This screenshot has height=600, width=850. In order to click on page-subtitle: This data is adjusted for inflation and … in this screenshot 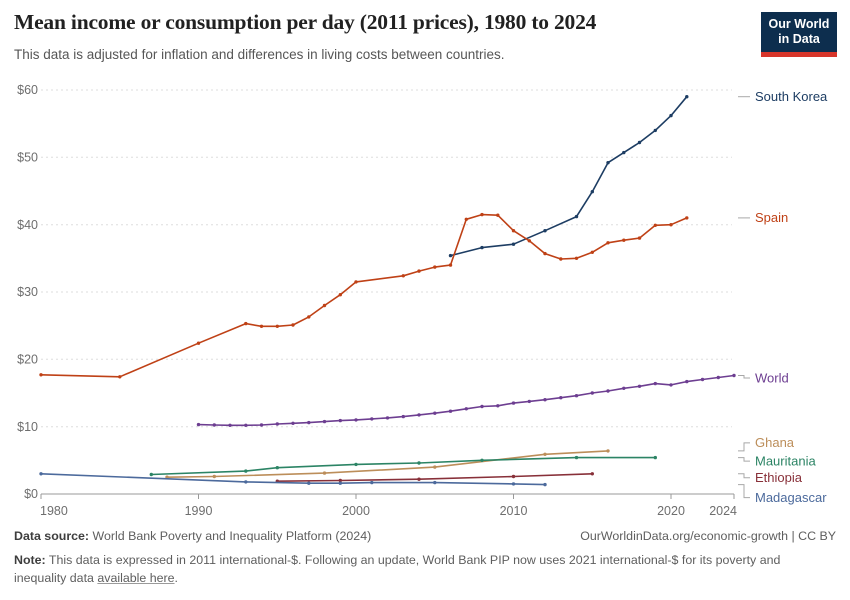, I will do `click(259, 54)`.